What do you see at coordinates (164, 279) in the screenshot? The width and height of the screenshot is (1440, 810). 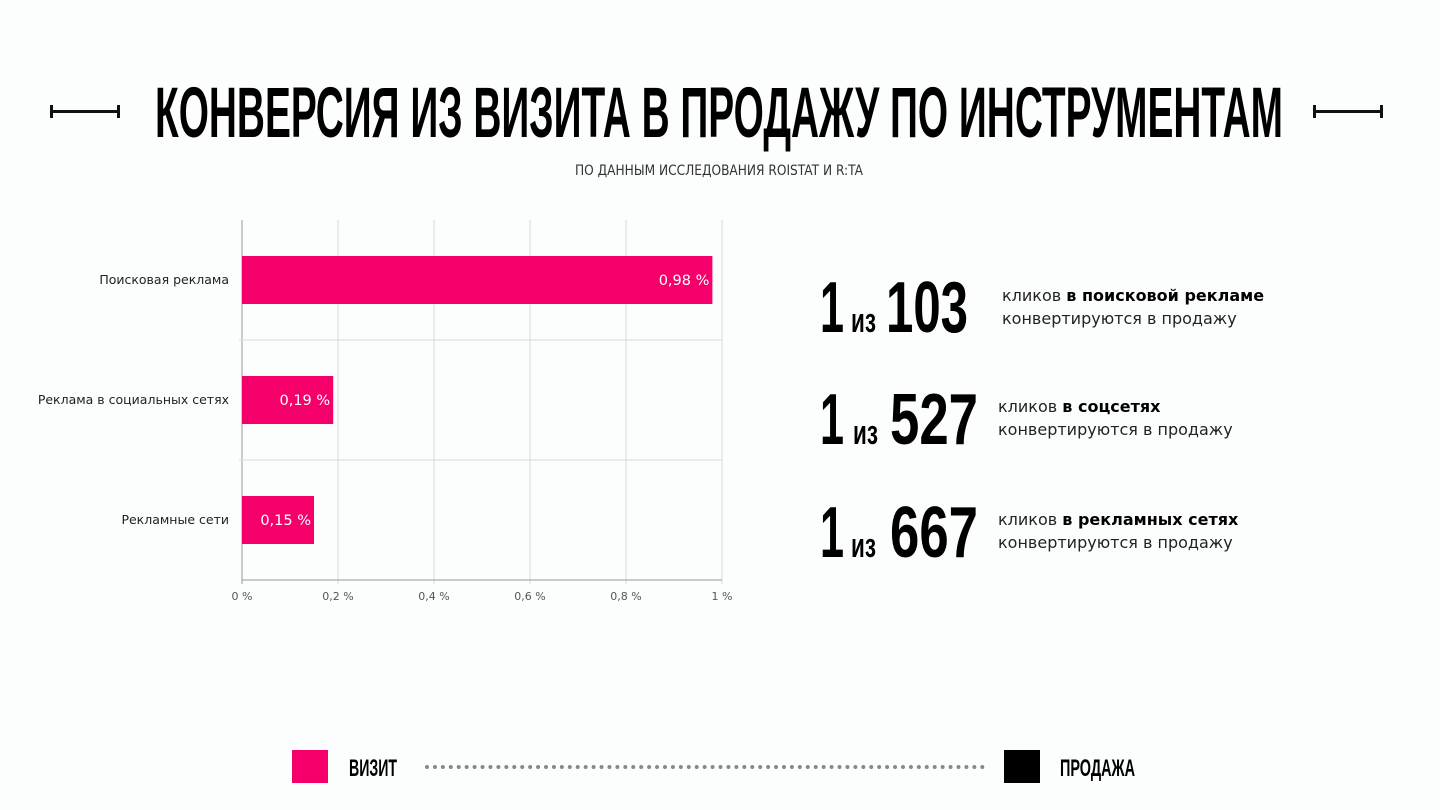 I see `category-label: Поисковая реклама` at bounding box center [164, 279].